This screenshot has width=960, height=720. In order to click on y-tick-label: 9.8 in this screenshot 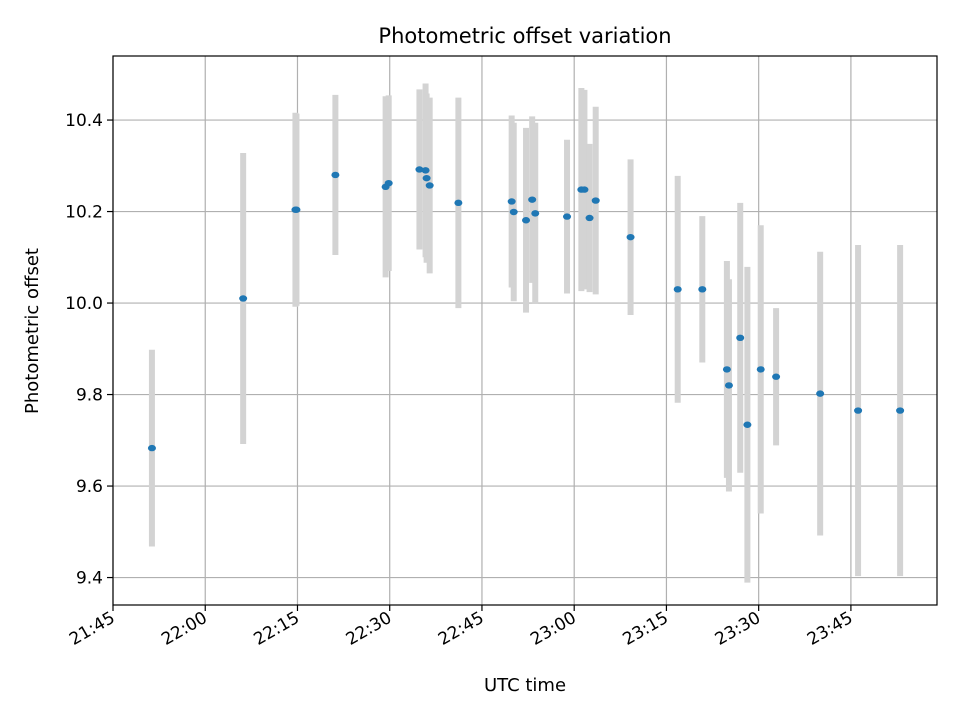, I will do `click(89, 396)`.